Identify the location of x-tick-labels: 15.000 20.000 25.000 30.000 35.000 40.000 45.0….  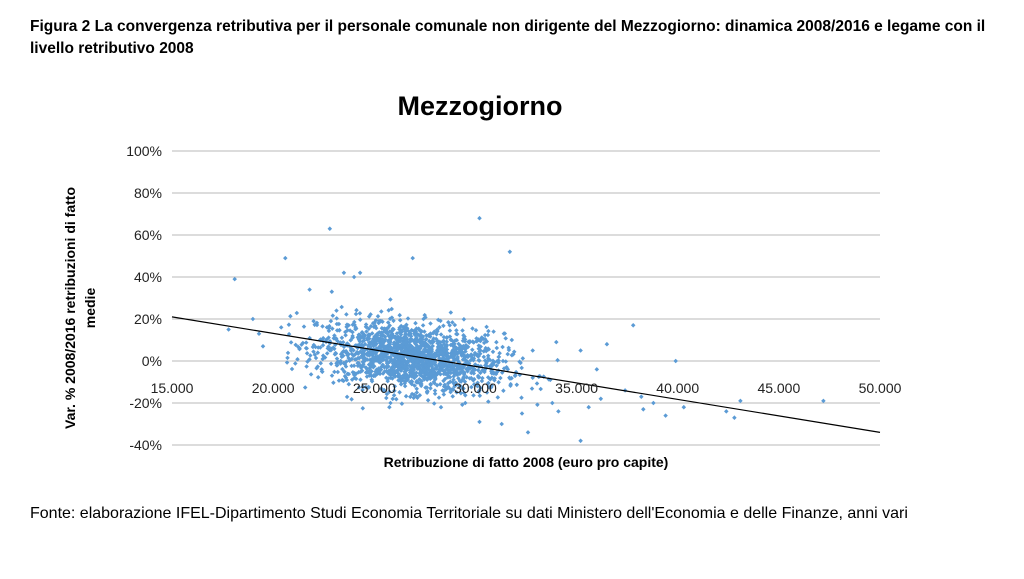
(526, 388).